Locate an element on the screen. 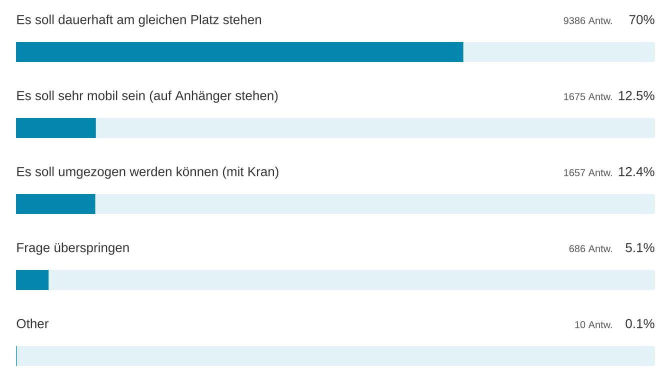 The width and height of the screenshot is (671, 383). y-tick-label: Es soll dauerhaft am gleichen Platz stehen is located at coordinates (139, 20).